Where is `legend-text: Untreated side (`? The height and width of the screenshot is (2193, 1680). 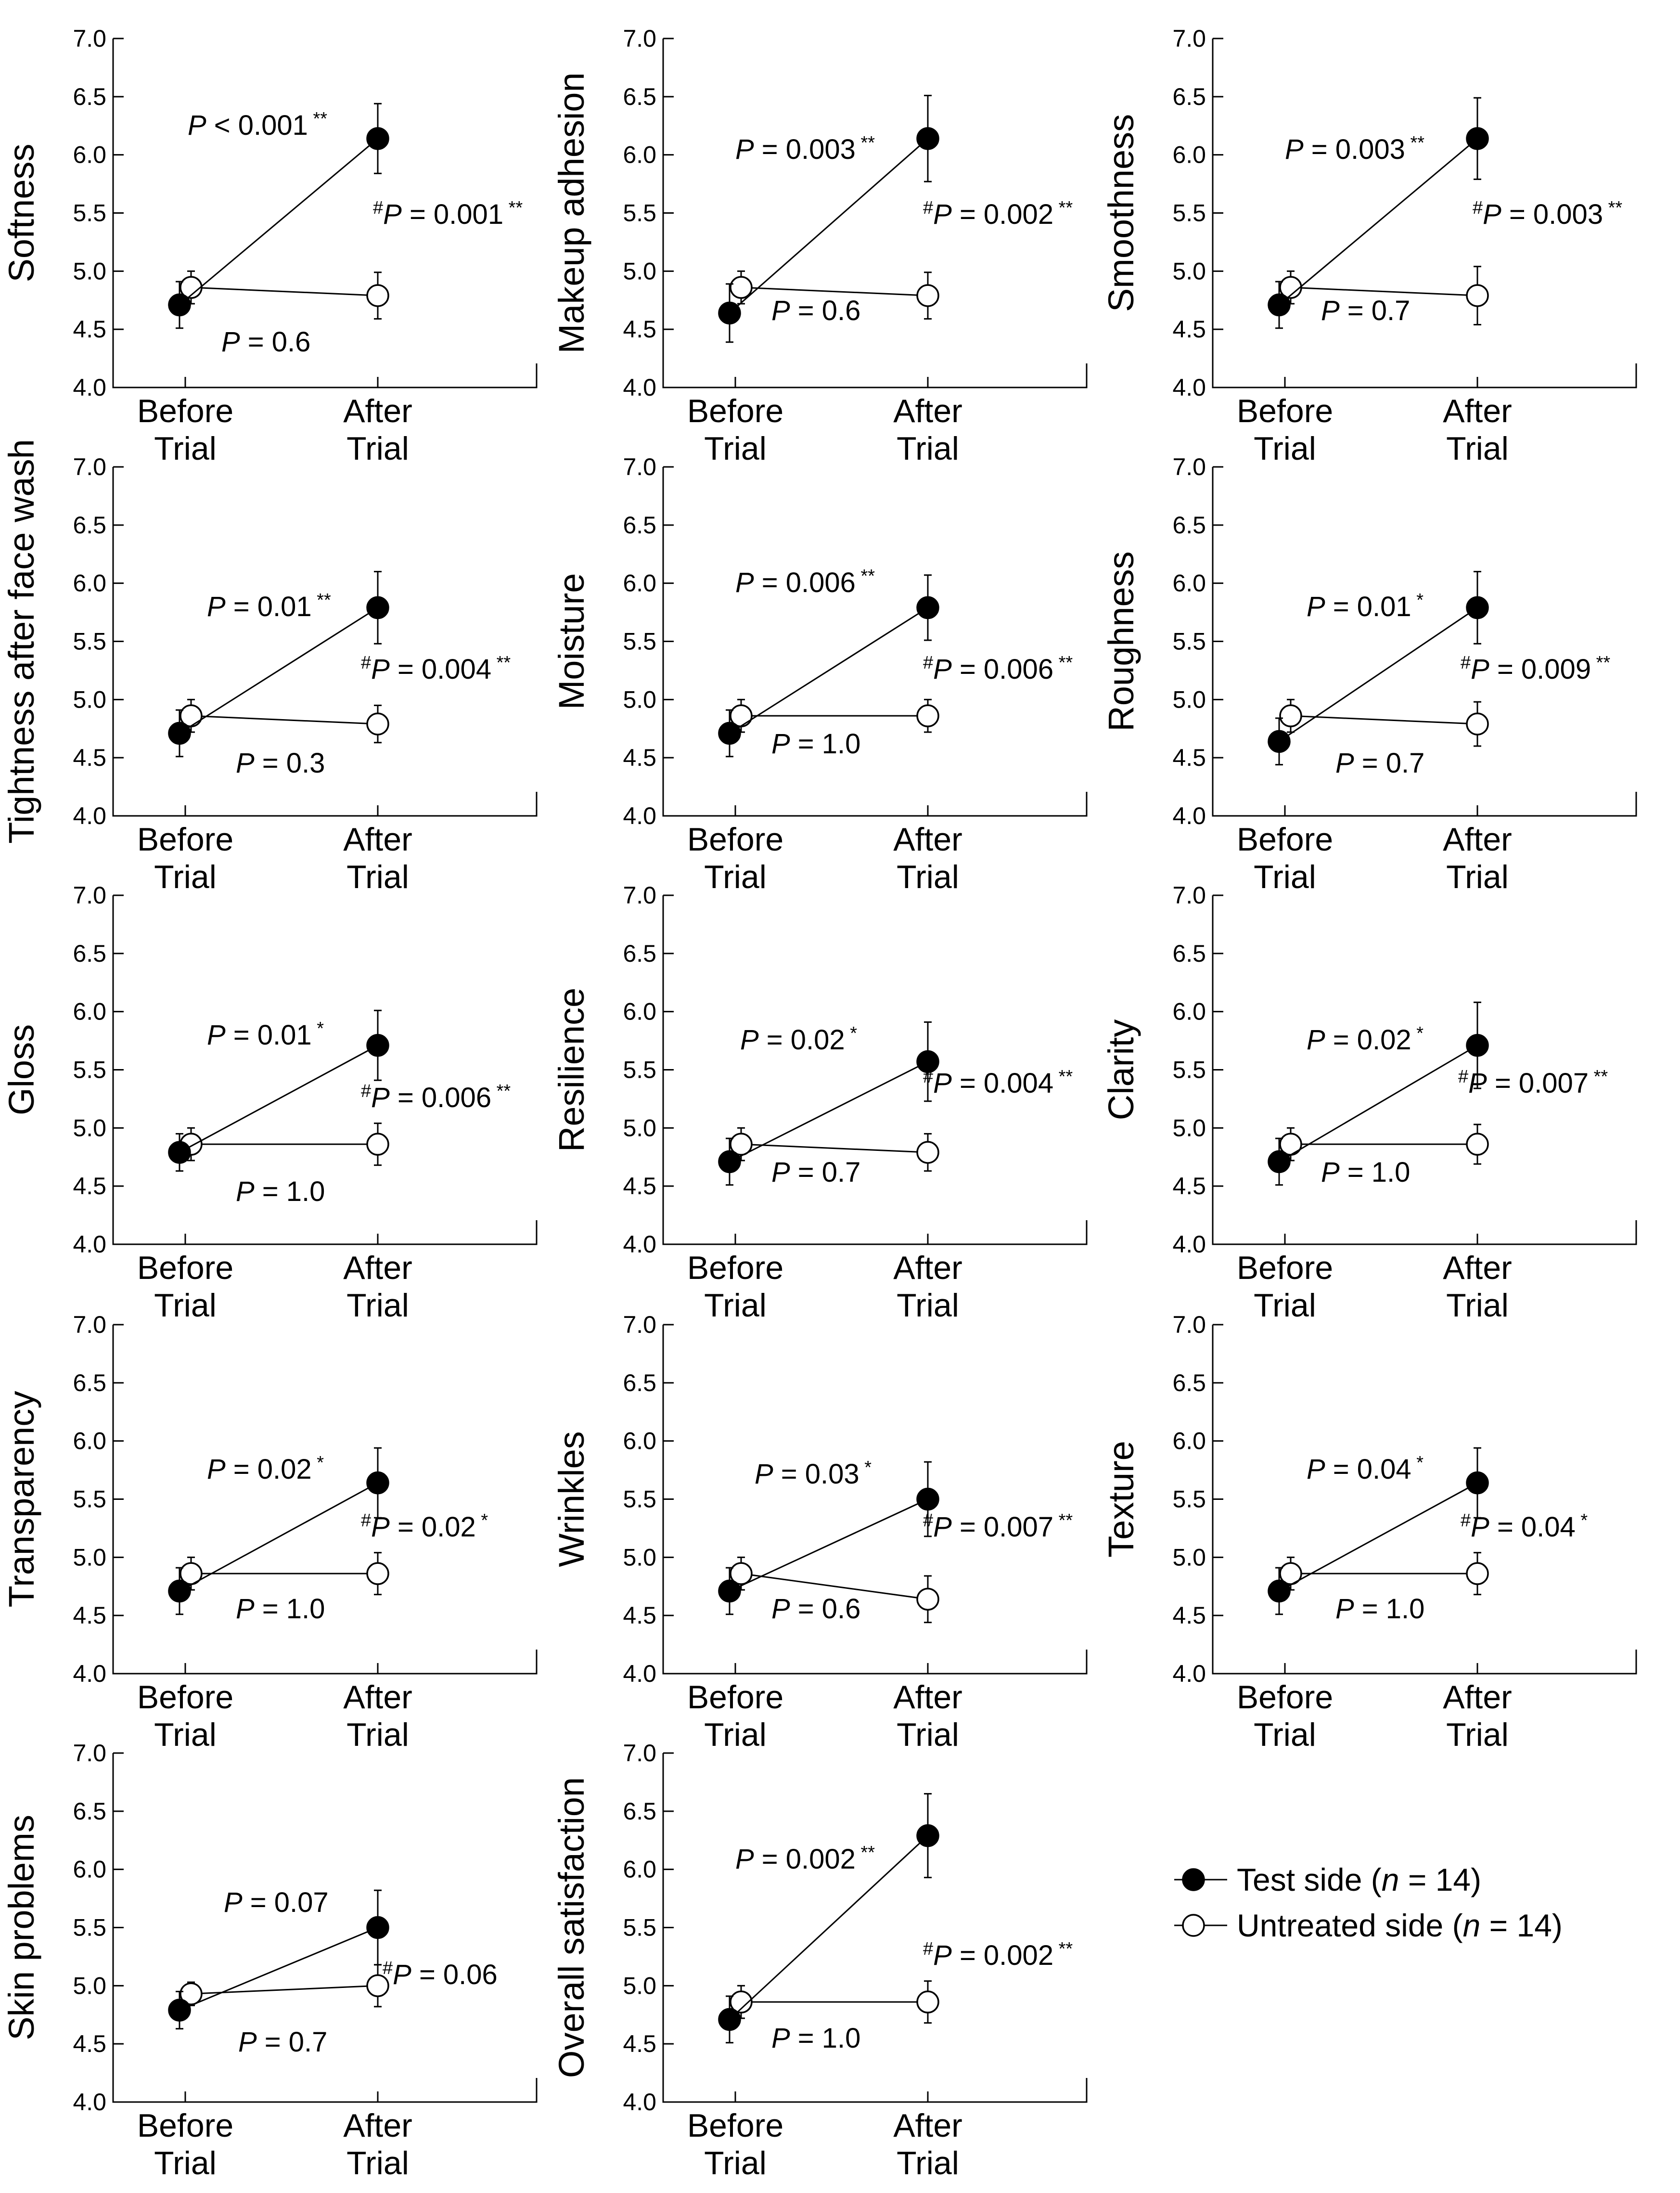
legend-text: Untreated side ( is located at coordinates (1350, 1926).